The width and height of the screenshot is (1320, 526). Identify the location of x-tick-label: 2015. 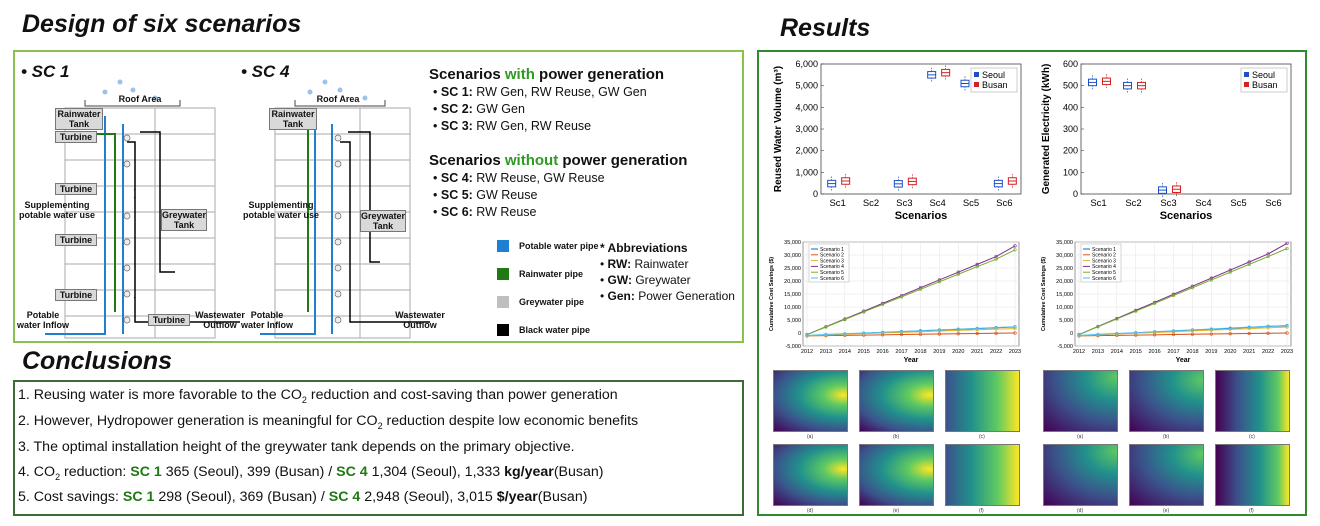
(864, 352).